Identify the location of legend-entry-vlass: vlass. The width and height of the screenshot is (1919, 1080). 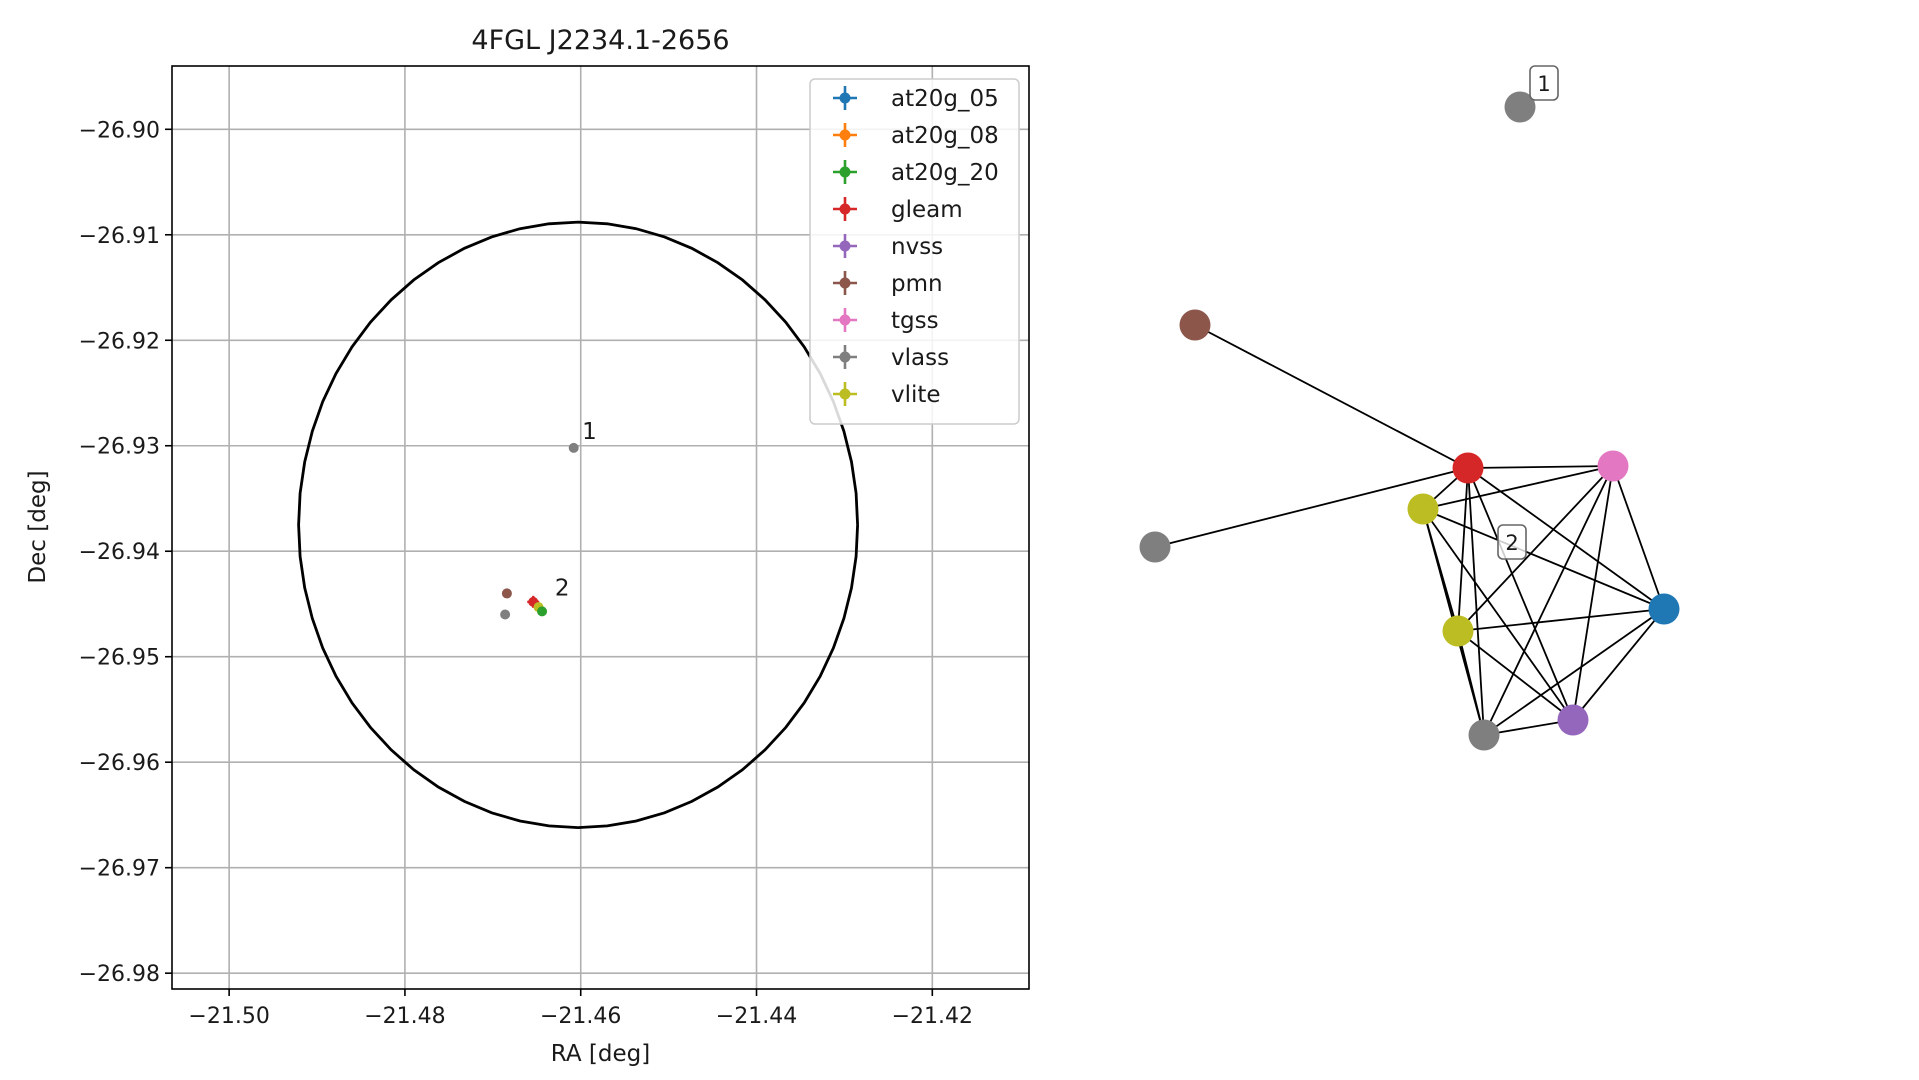
(891, 358).